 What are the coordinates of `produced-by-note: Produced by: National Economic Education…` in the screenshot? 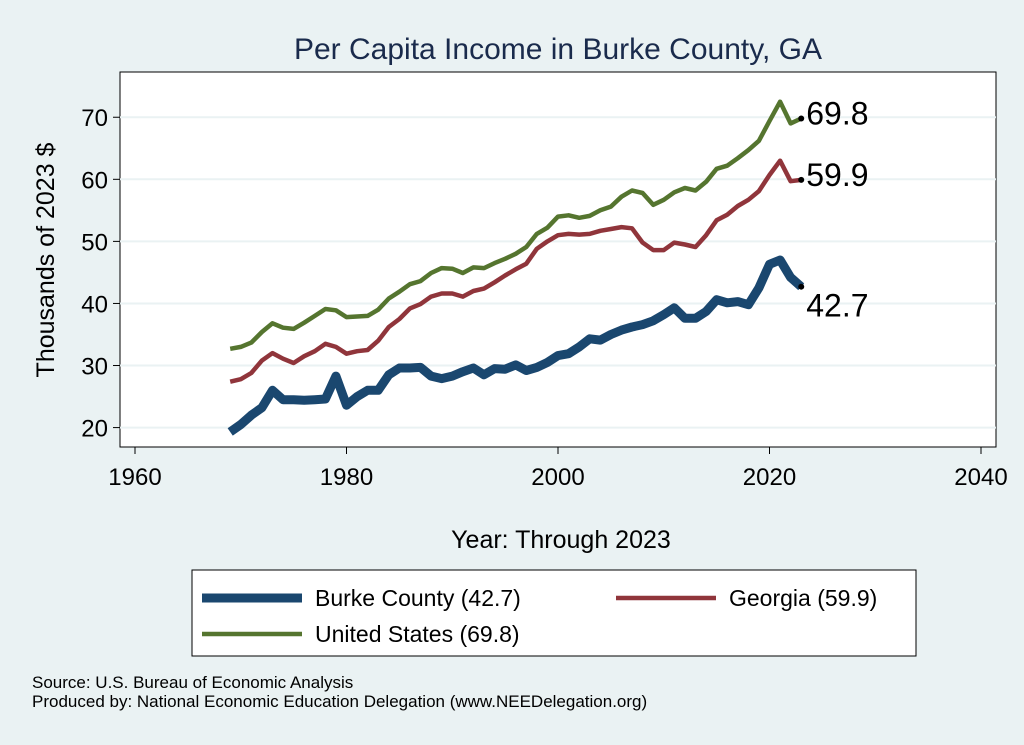 It's located at (340, 701).